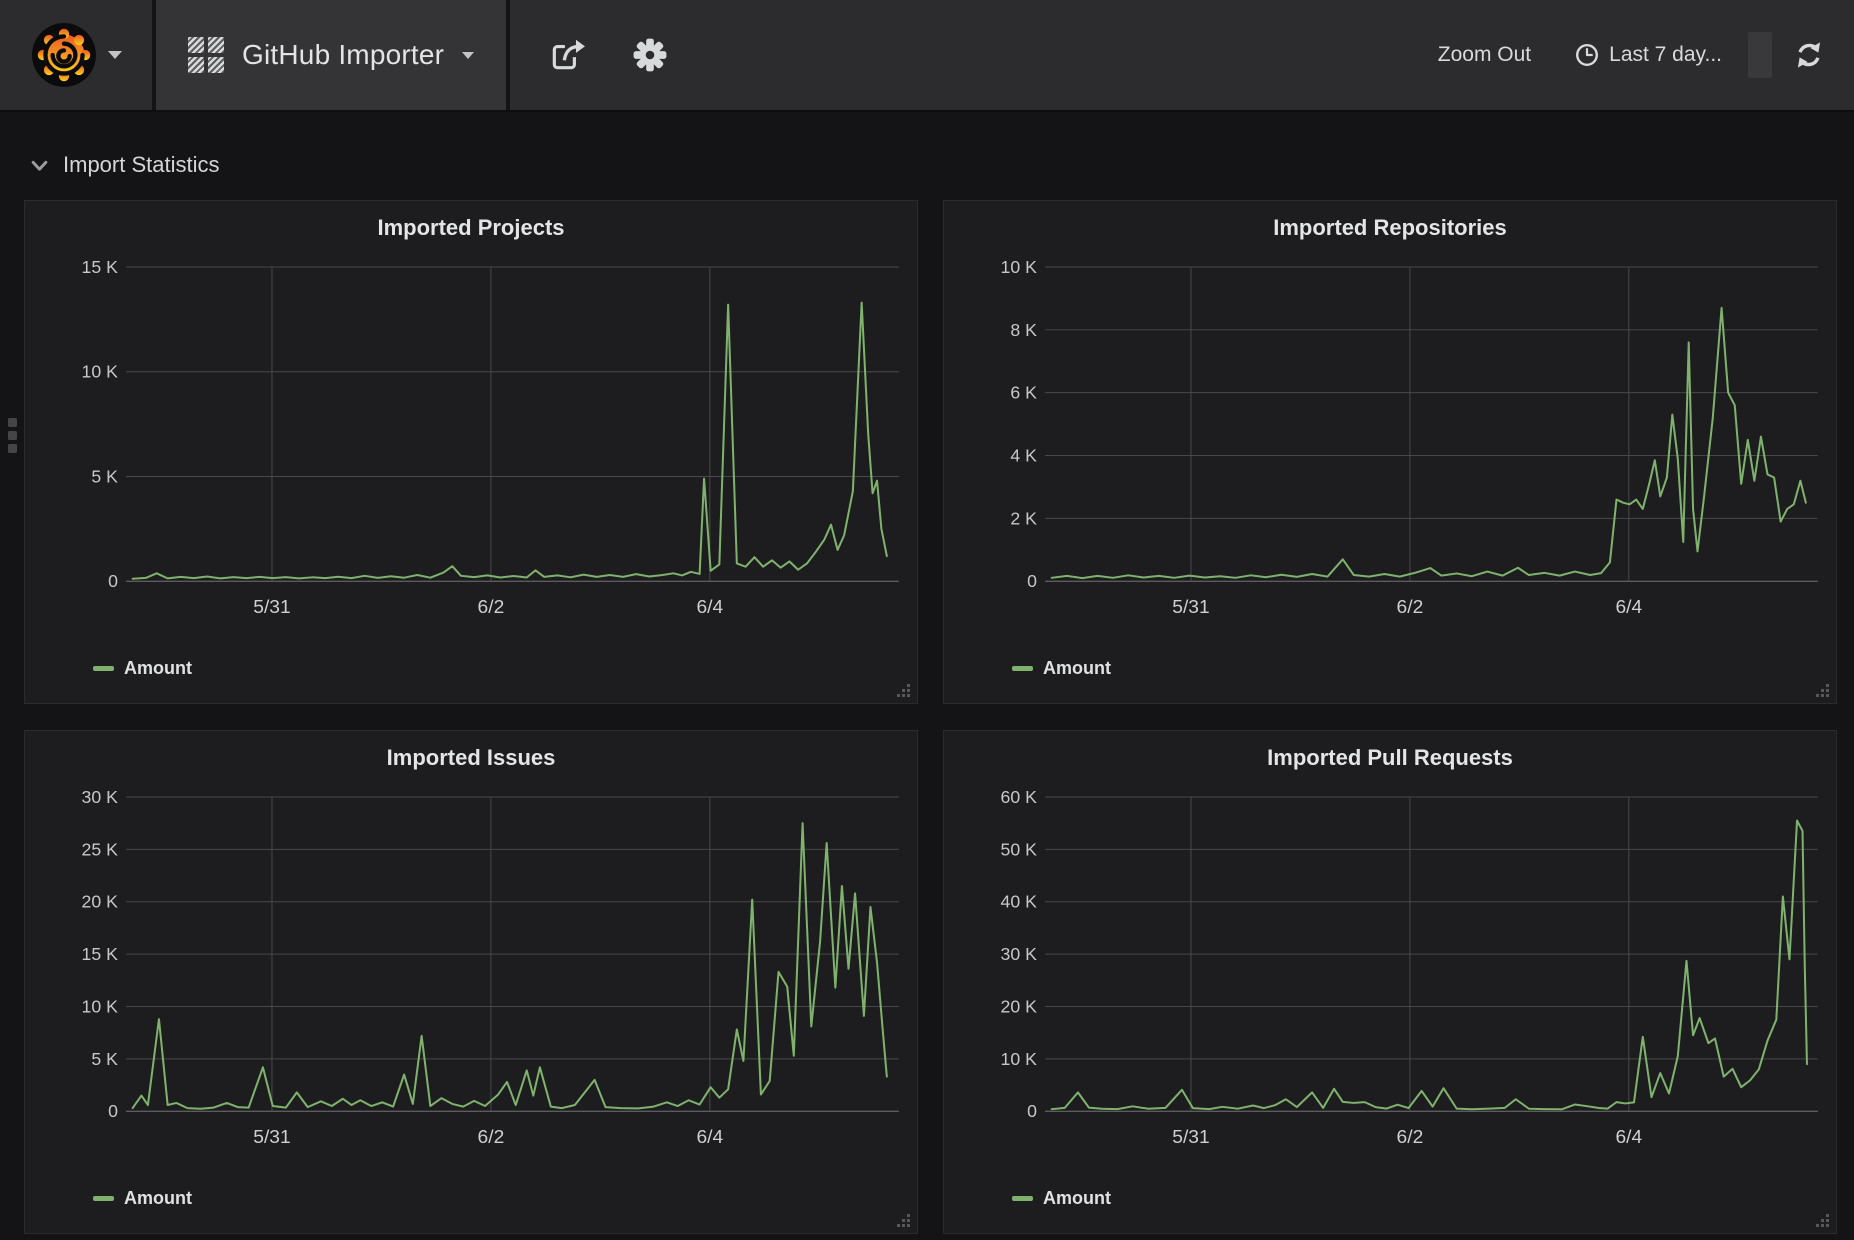  I want to click on dashboard-grid-icon, so click(206, 55).